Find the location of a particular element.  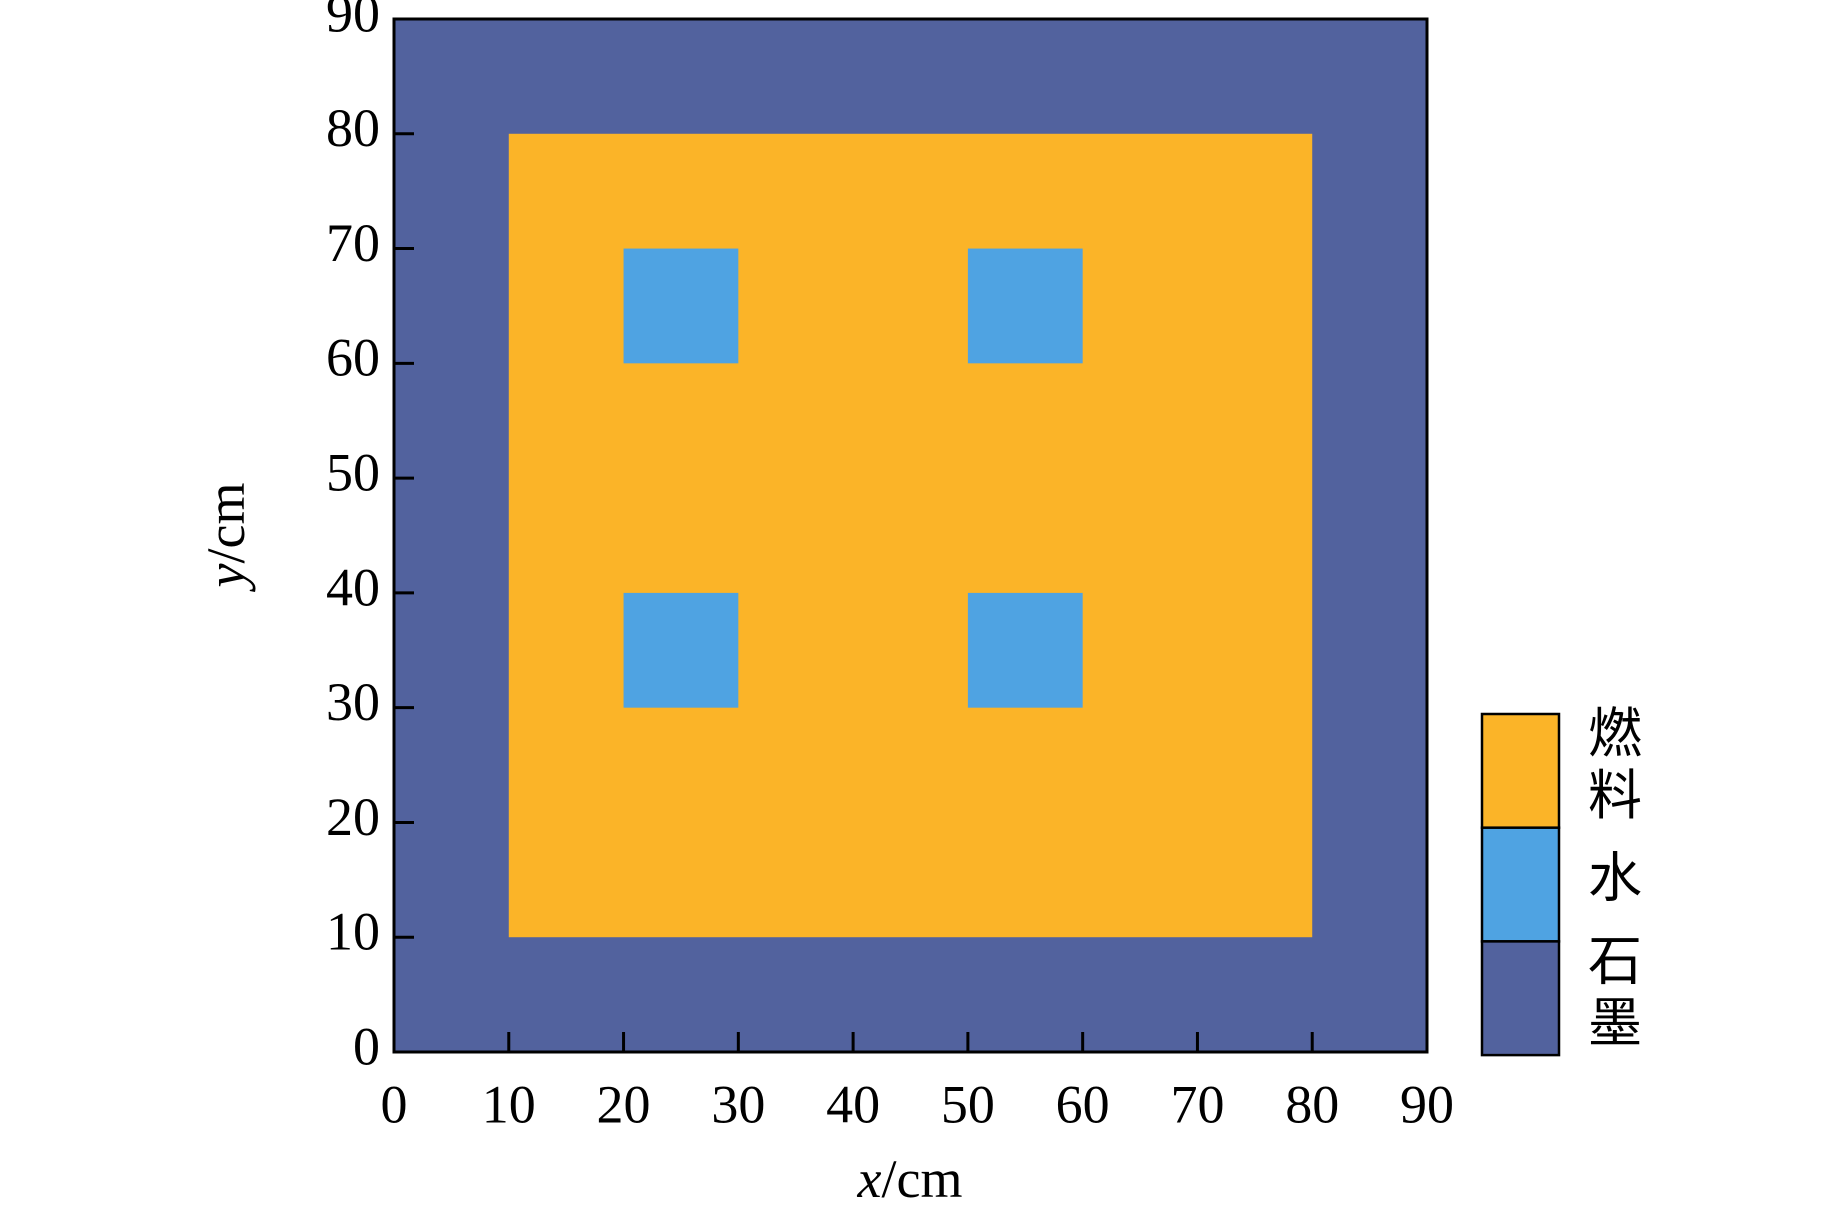

x-tick-label: 60 is located at coordinates (1083, 1104).